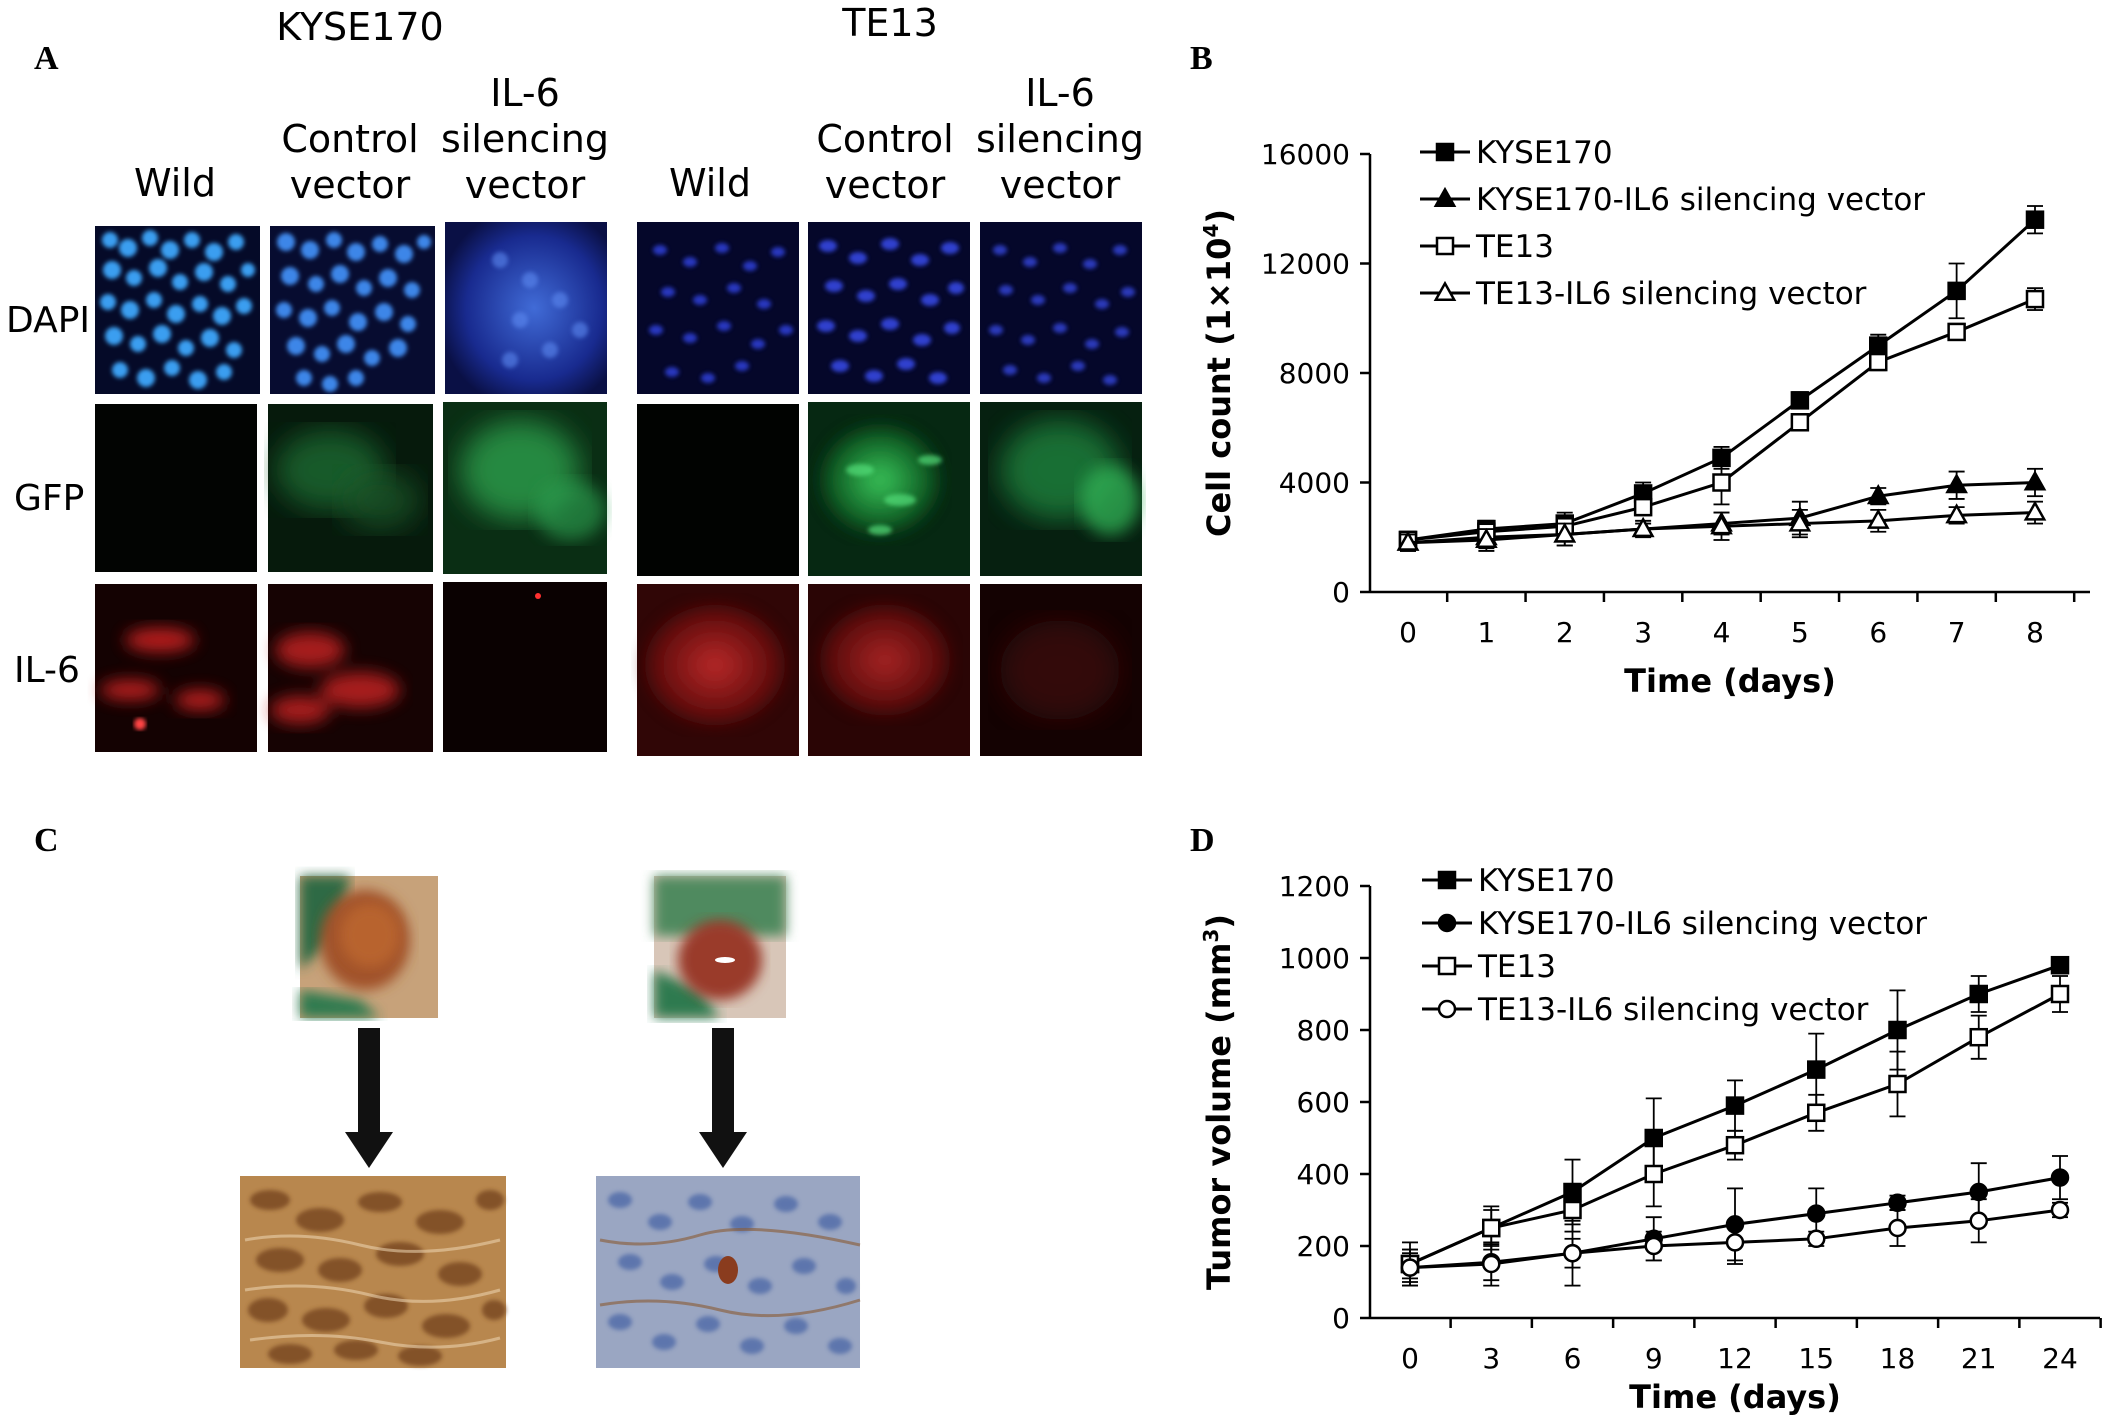 The image size is (2126, 1424). Describe the element at coordinates (48, 320) in the screenshot. I see `row-label-dapi: DAPI` at that location.